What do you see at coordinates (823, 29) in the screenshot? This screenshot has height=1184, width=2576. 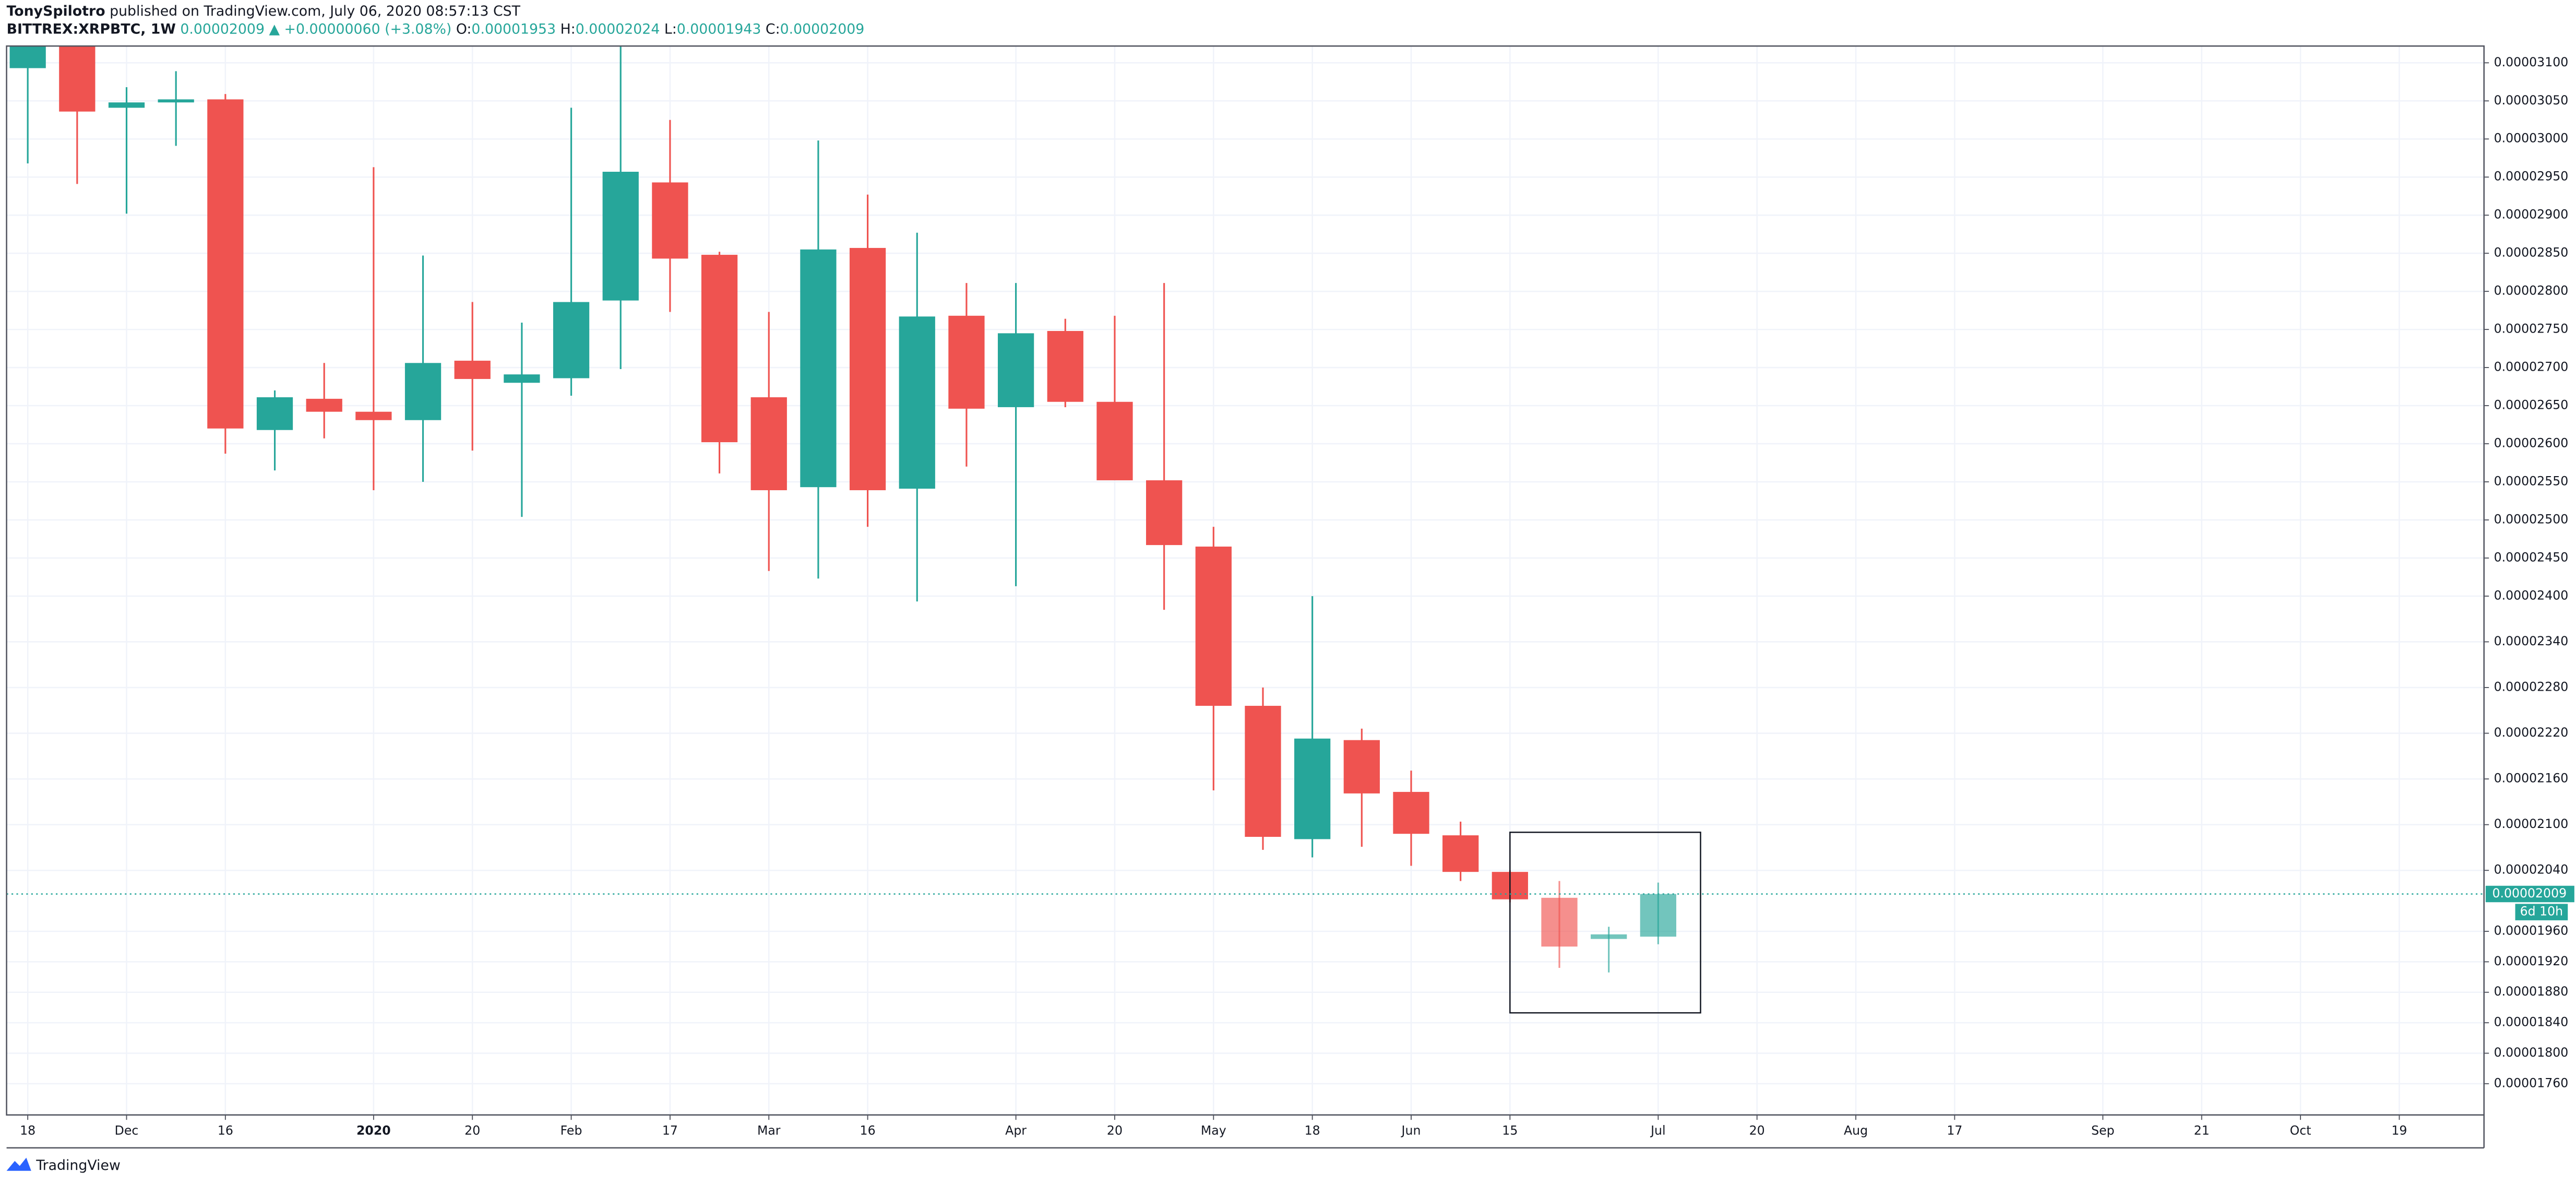 I see `ohlc-value: 0.00002009` at bounding box center [823, 29].